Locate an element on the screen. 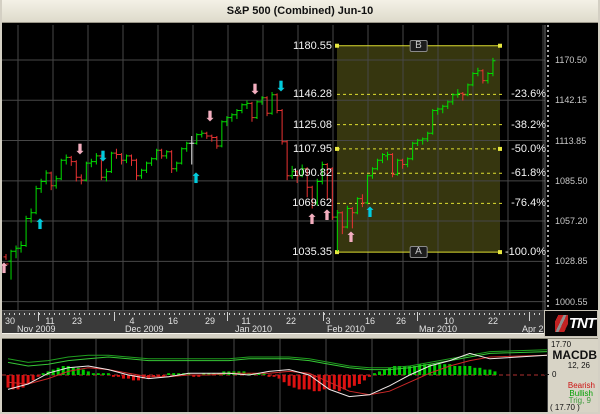  month-label: Jan 2010 is located at coordinates (254, 329).